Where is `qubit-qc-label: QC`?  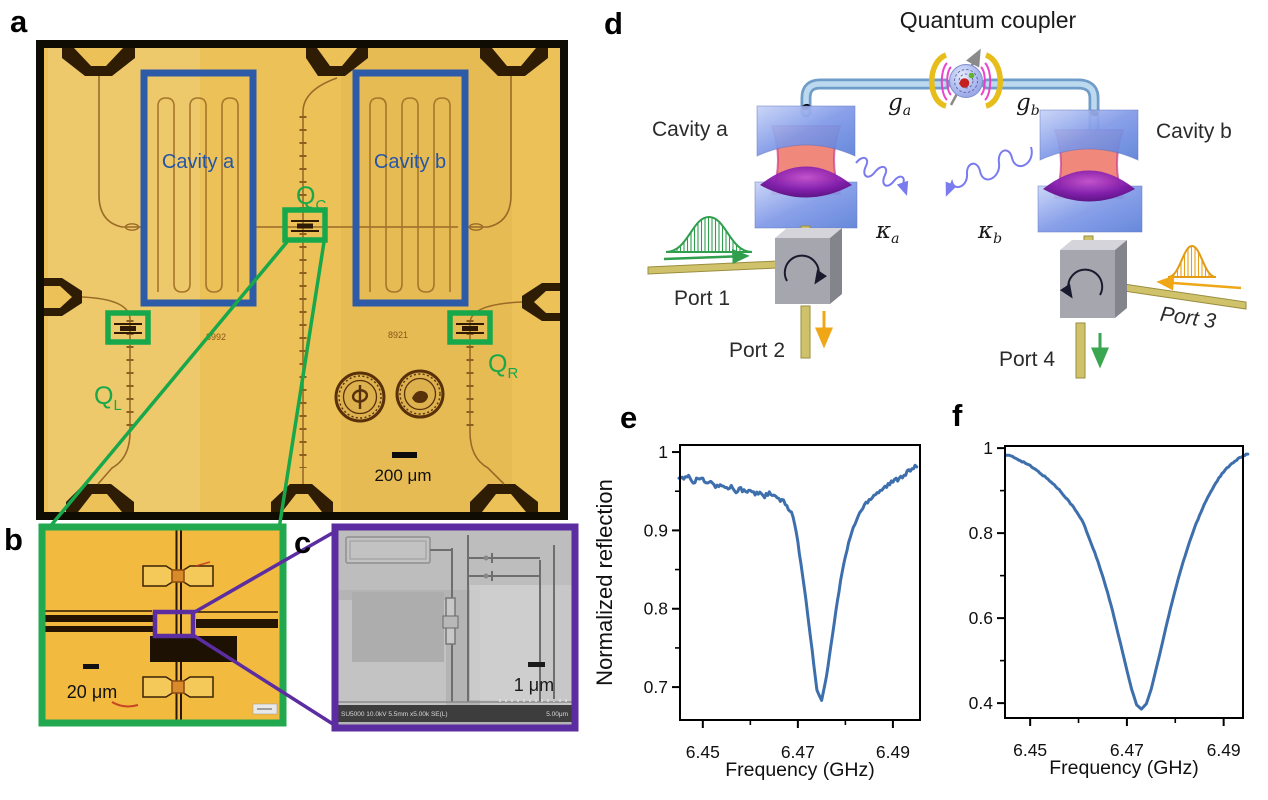 qubit-qc-label: QC is located at coordinates (311, 198).